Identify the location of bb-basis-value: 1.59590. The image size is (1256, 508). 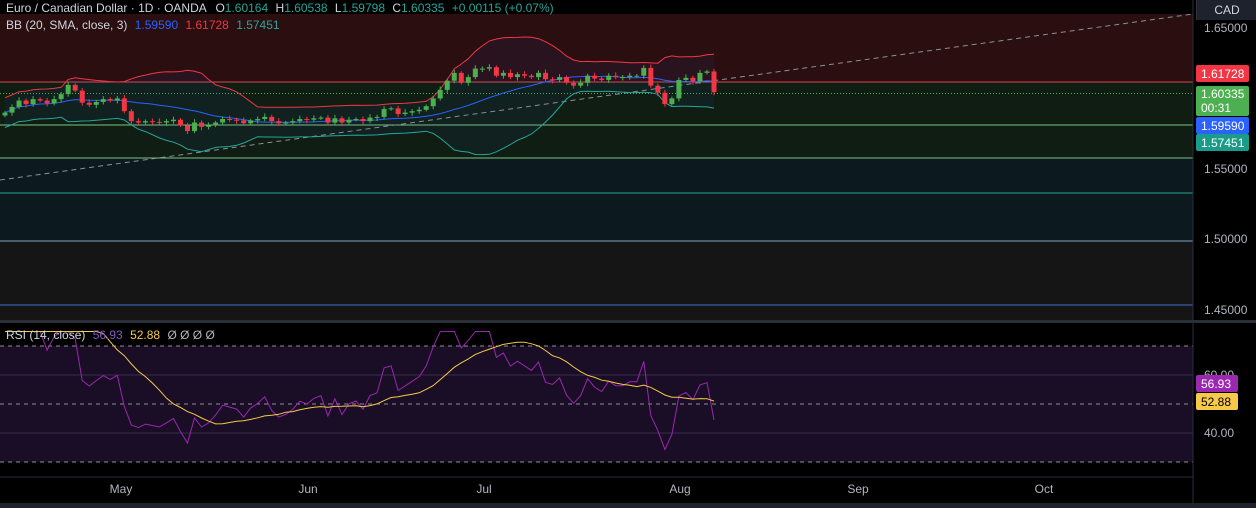
(156, 25).